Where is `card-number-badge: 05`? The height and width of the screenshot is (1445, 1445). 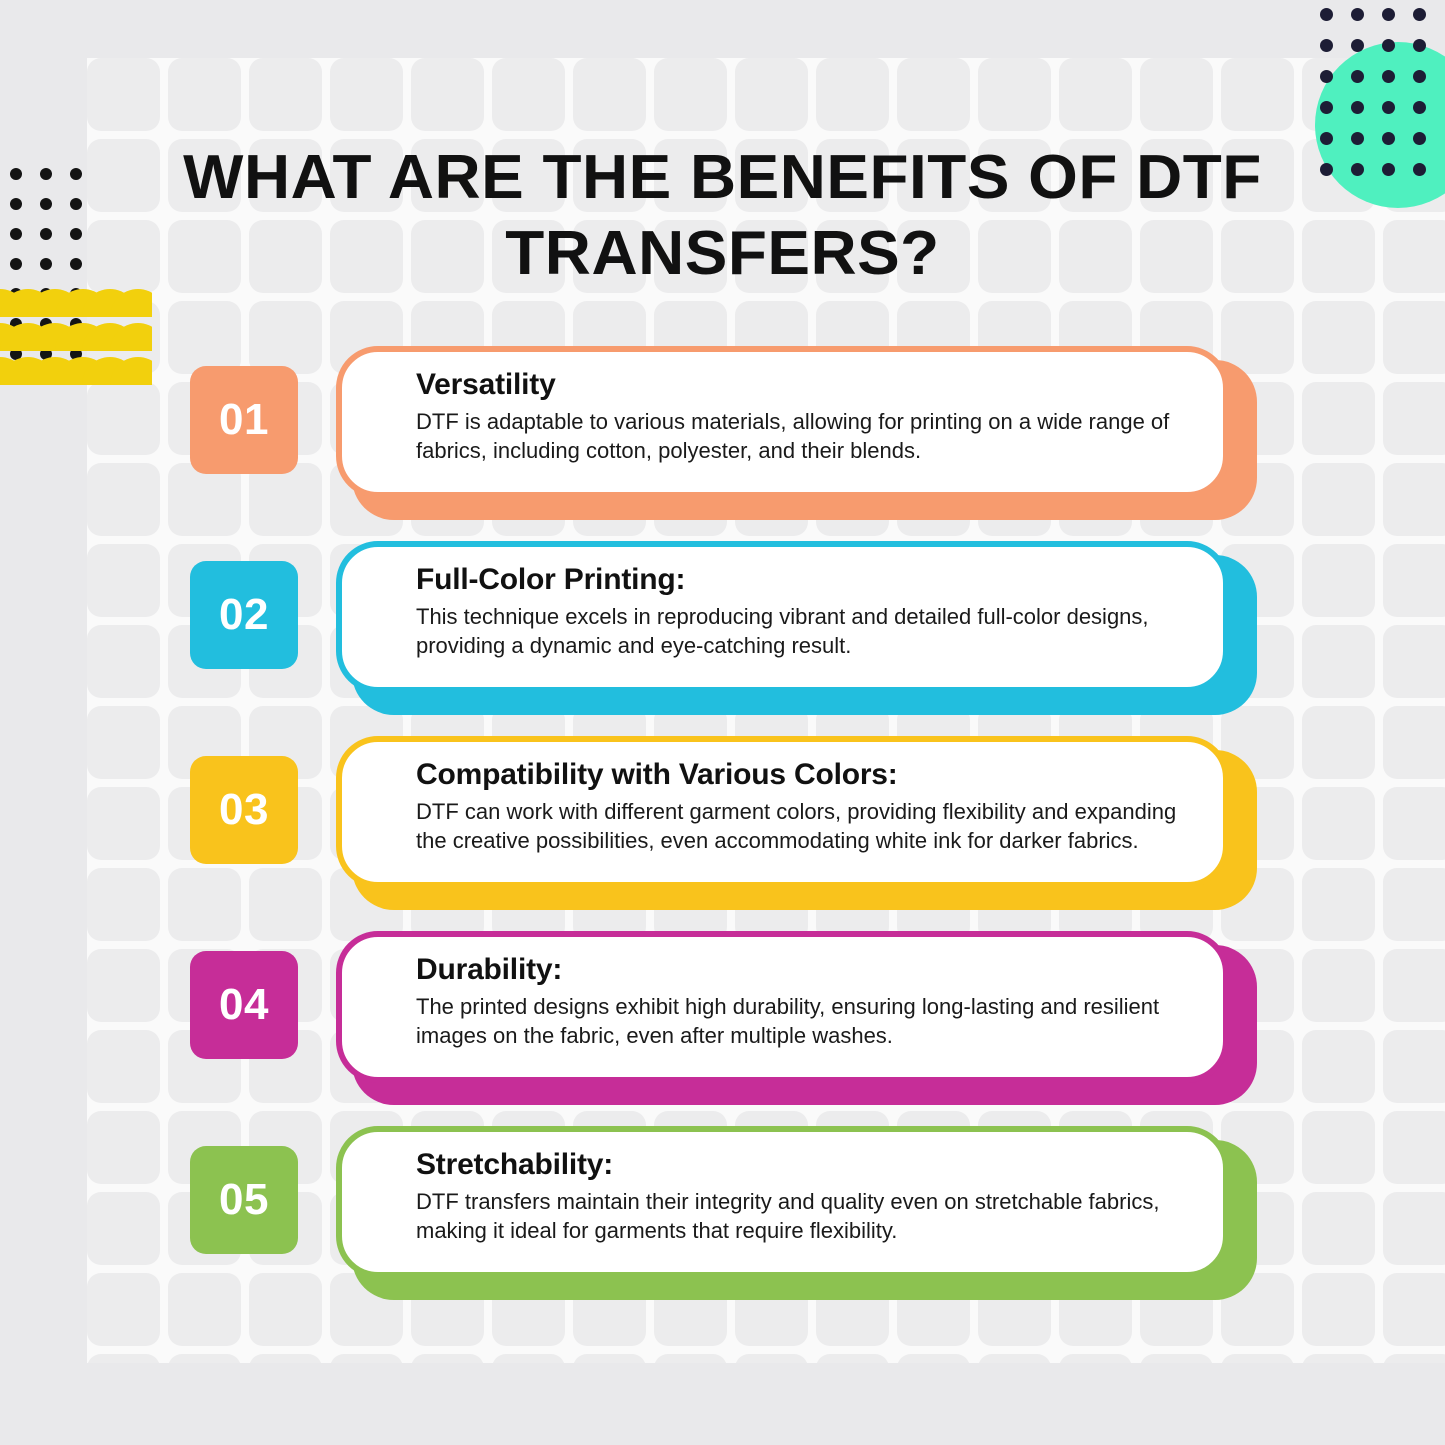
card-number-badge: 05 is located at coordinates (244, 1200).